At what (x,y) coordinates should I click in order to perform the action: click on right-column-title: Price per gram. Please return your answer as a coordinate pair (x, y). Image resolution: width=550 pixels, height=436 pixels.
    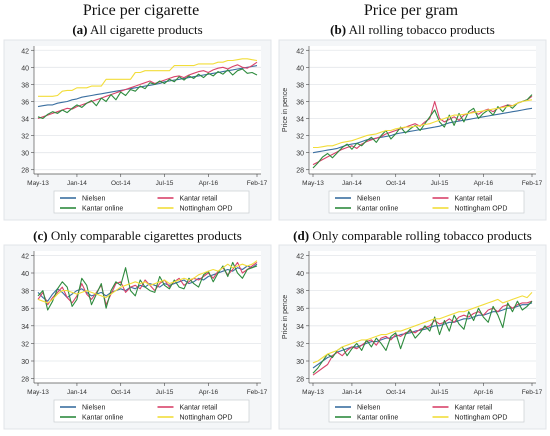
    Looking at the image, I should click on (411, 10).